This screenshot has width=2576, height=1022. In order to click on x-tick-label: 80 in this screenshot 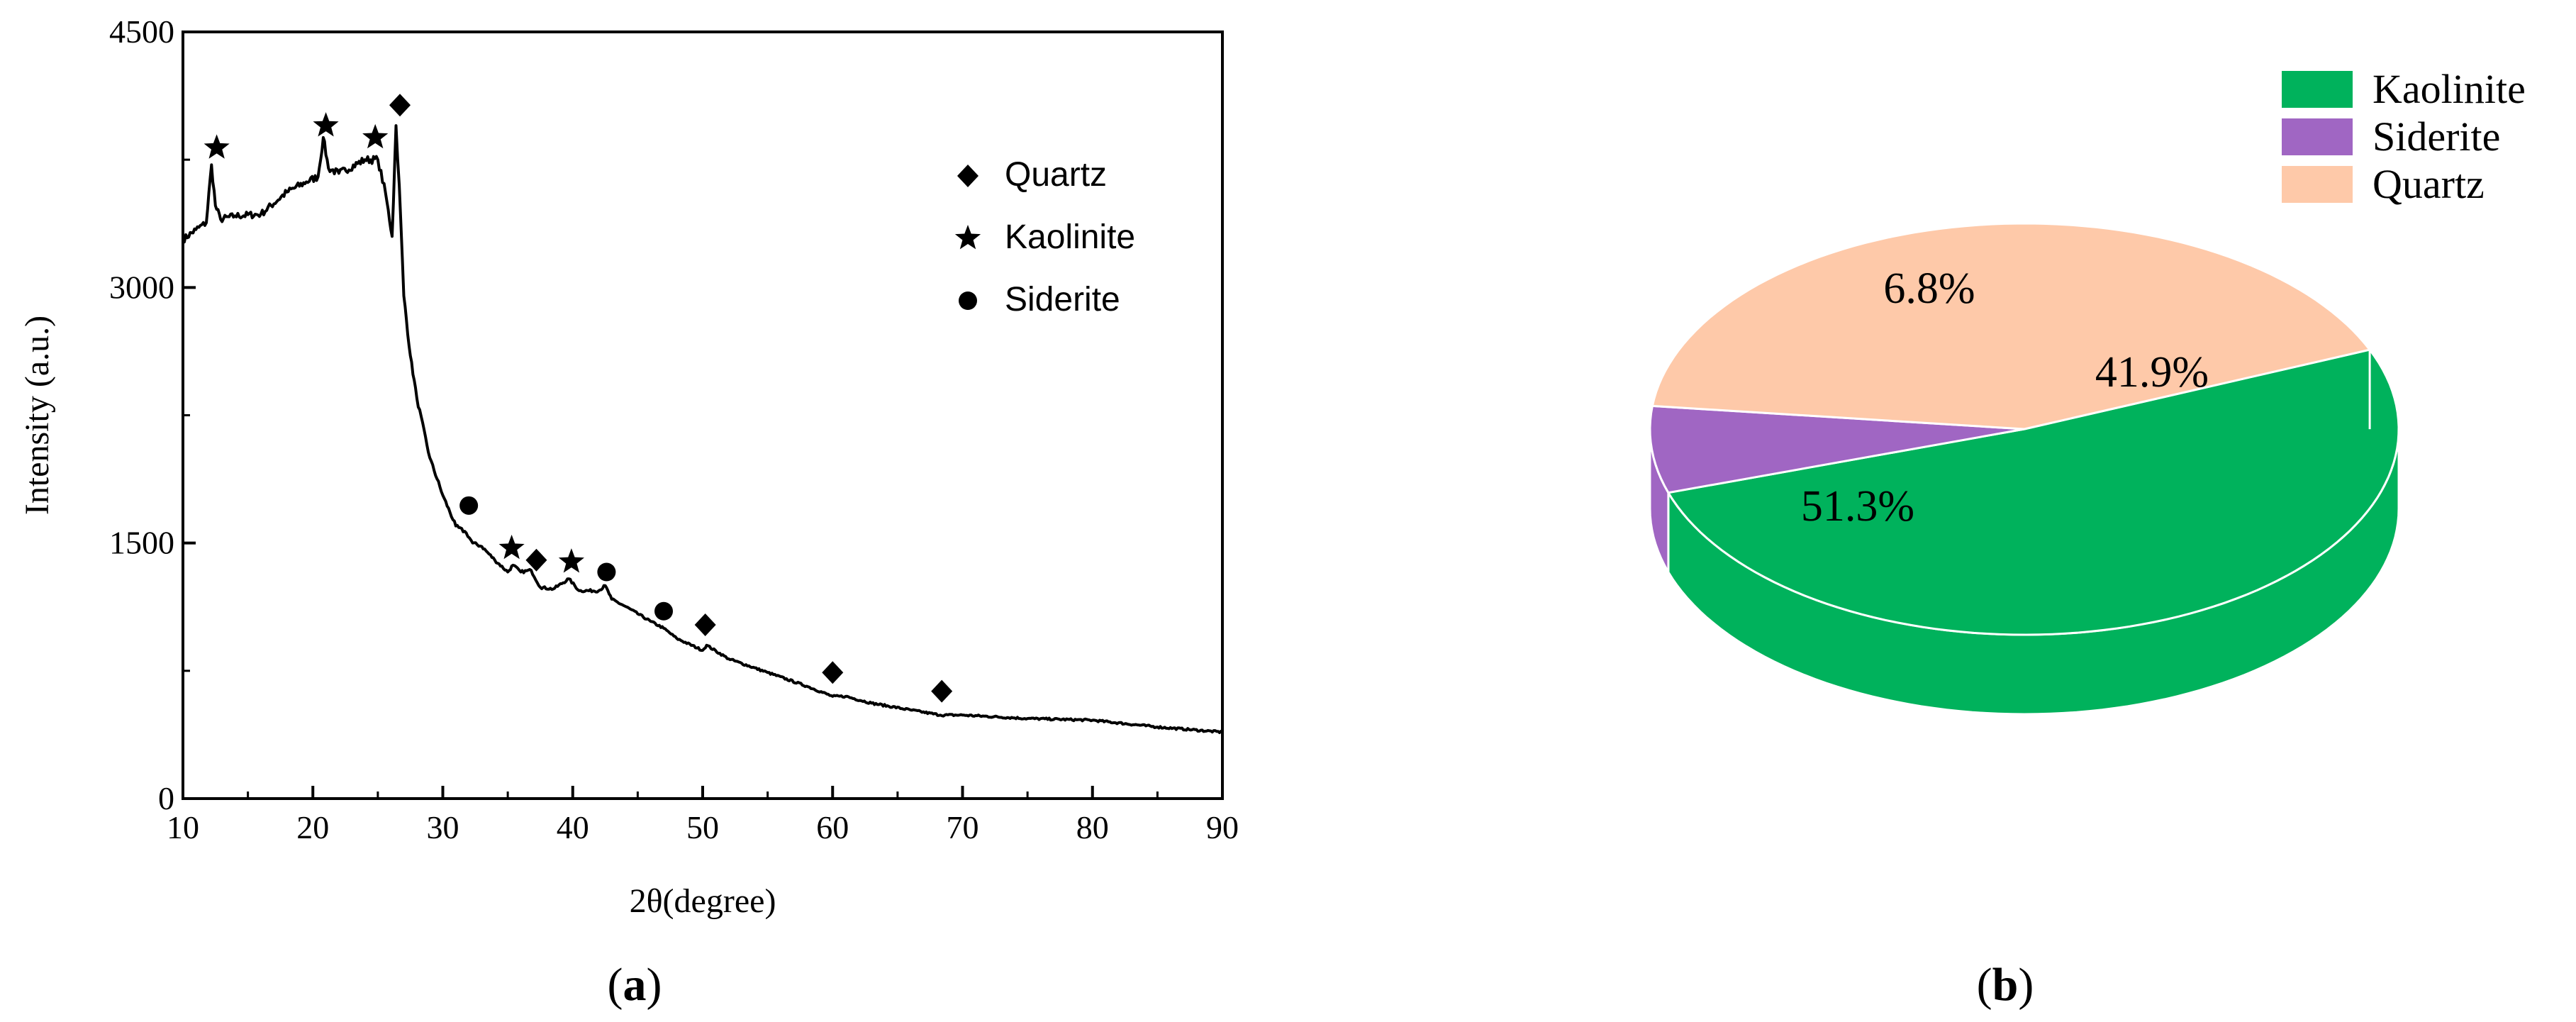, I will do `click(1092, 827)`.